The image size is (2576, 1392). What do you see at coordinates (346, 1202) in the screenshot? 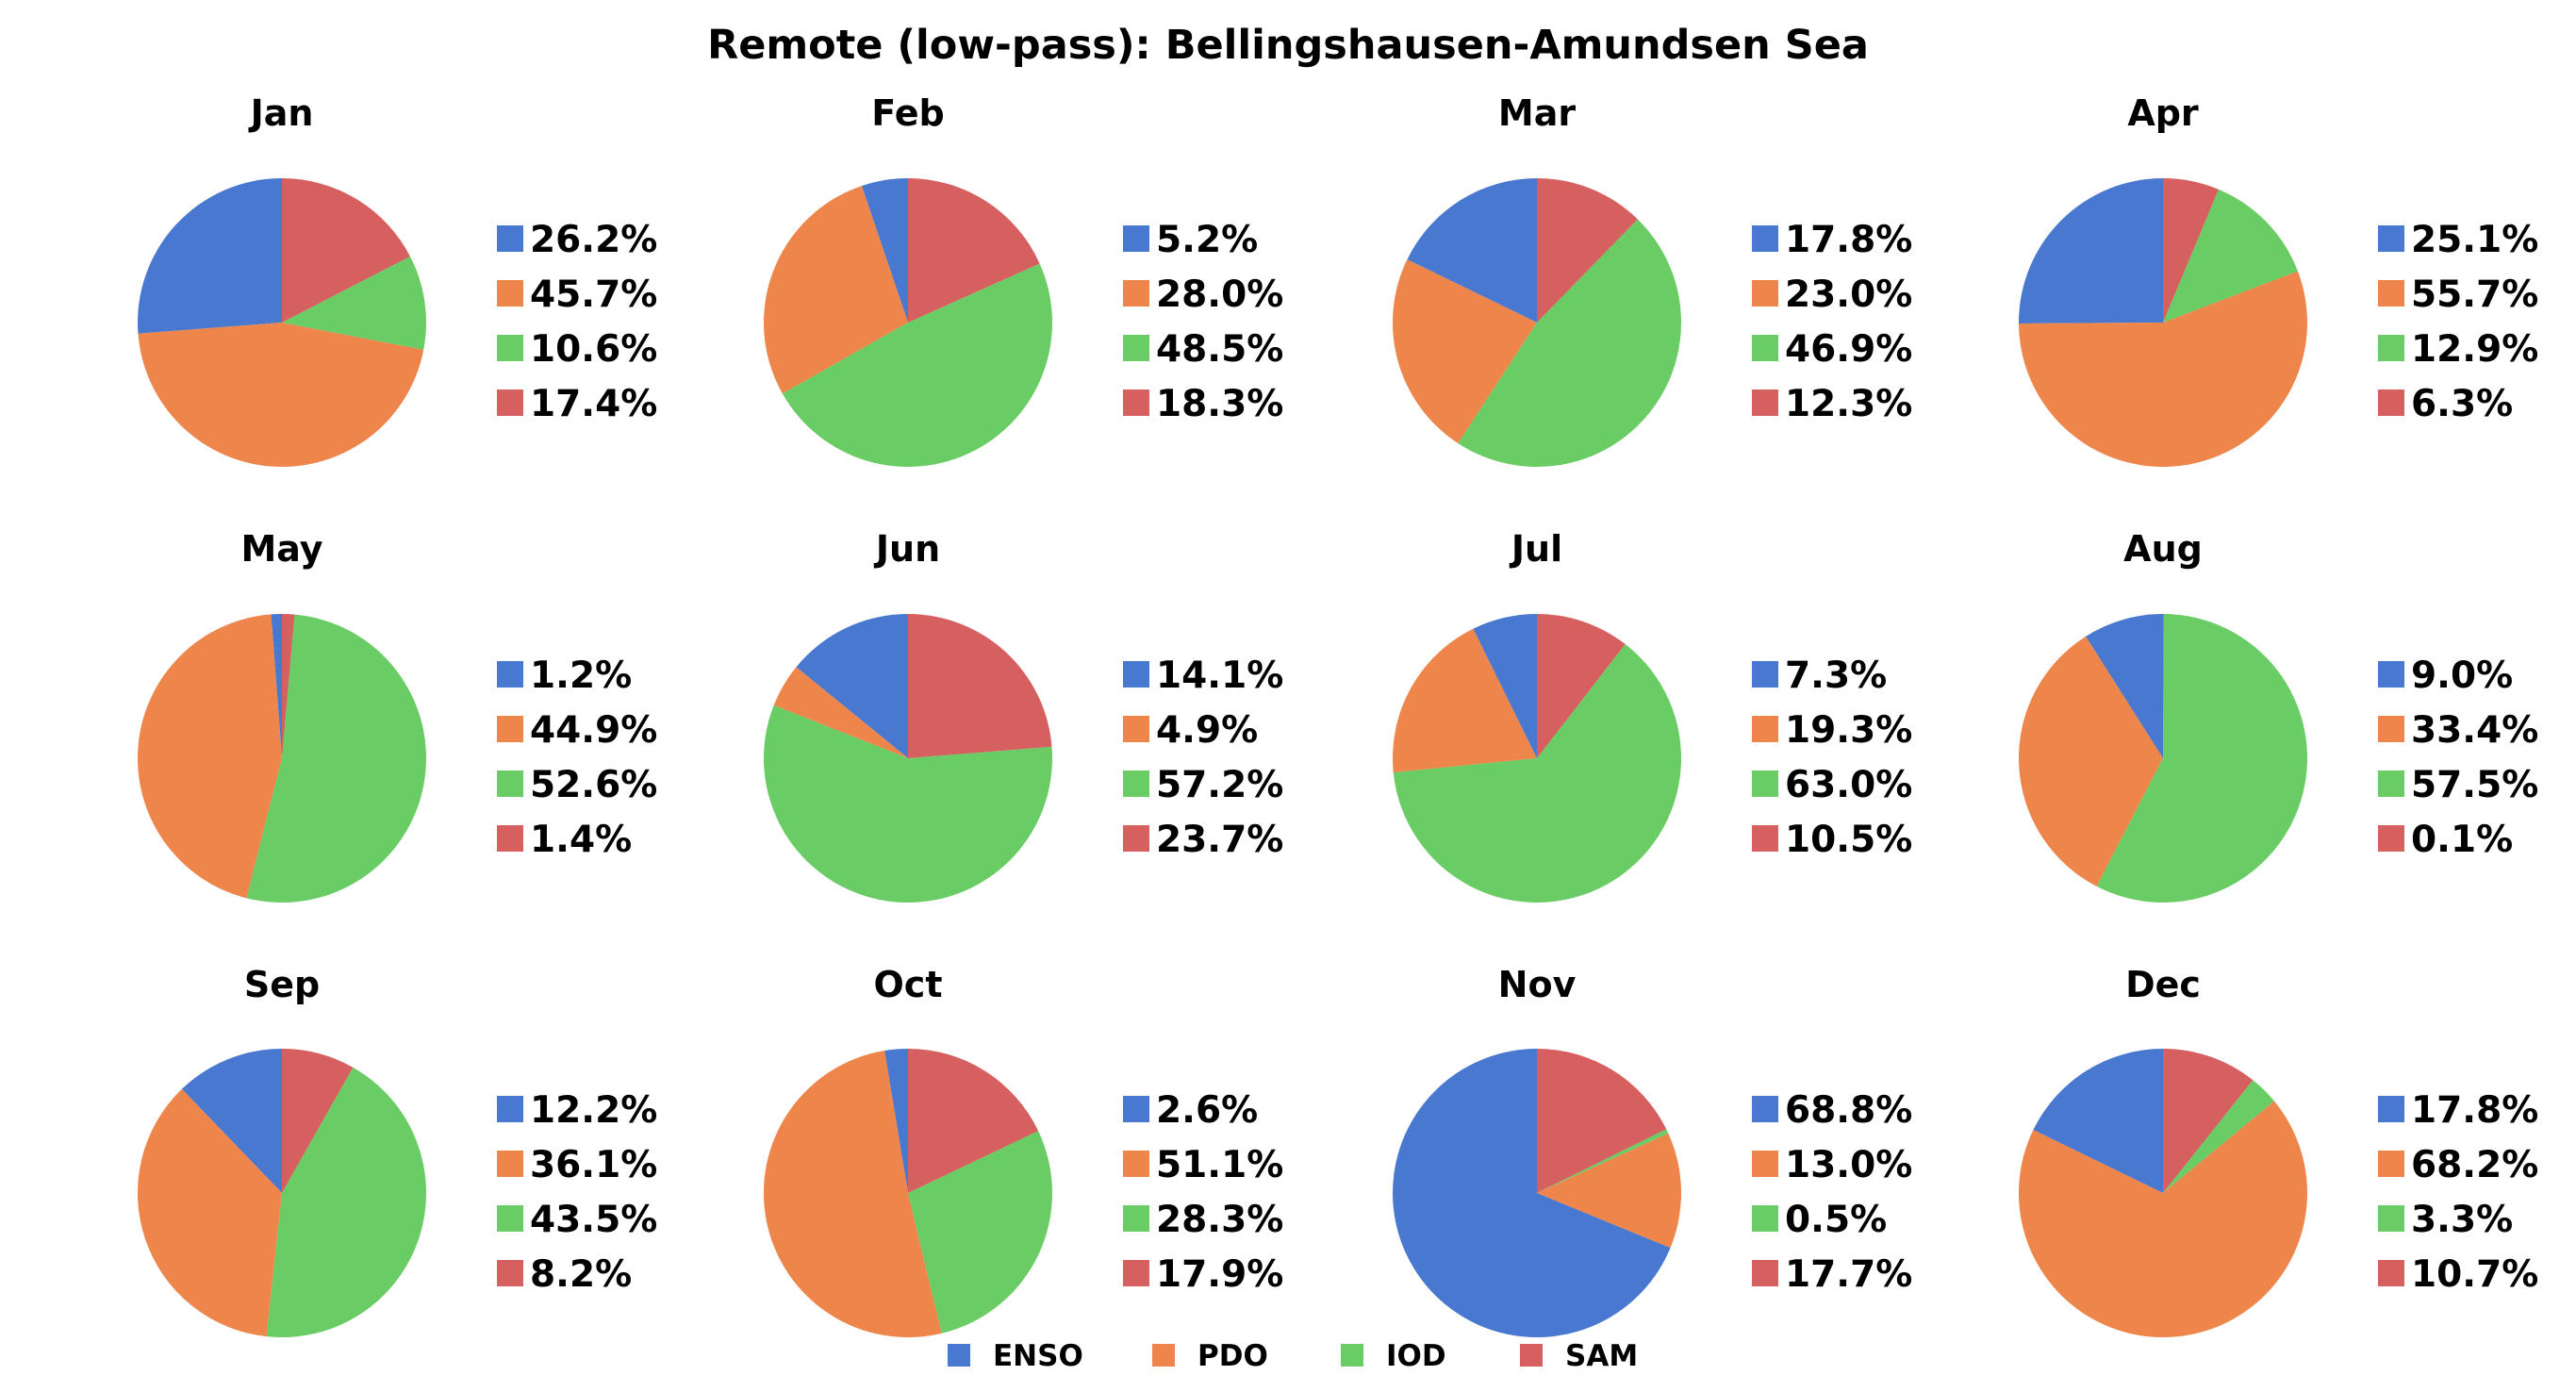
I see `slice-sep-iod` at bounding box center [346, 1202].